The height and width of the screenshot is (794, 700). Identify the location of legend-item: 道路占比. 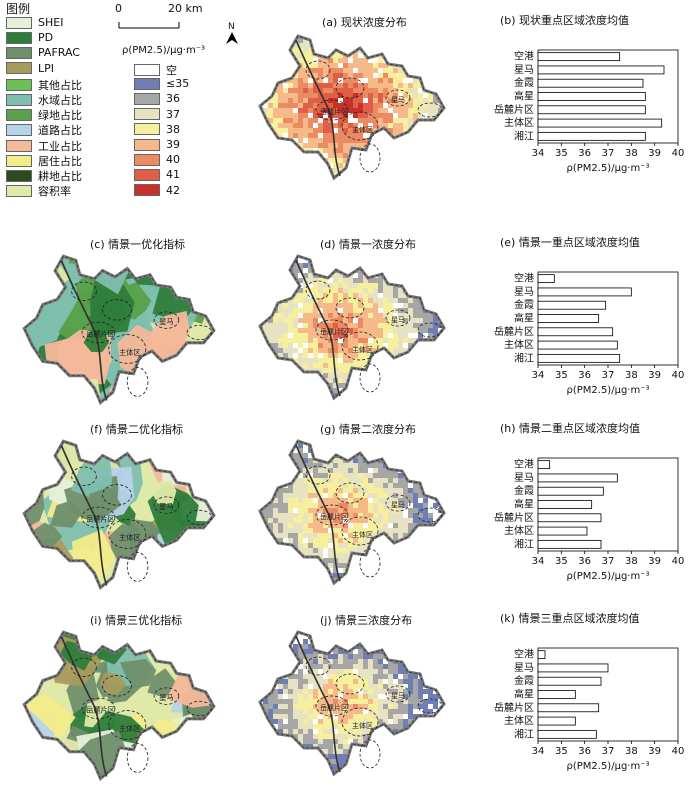
(44, 130).